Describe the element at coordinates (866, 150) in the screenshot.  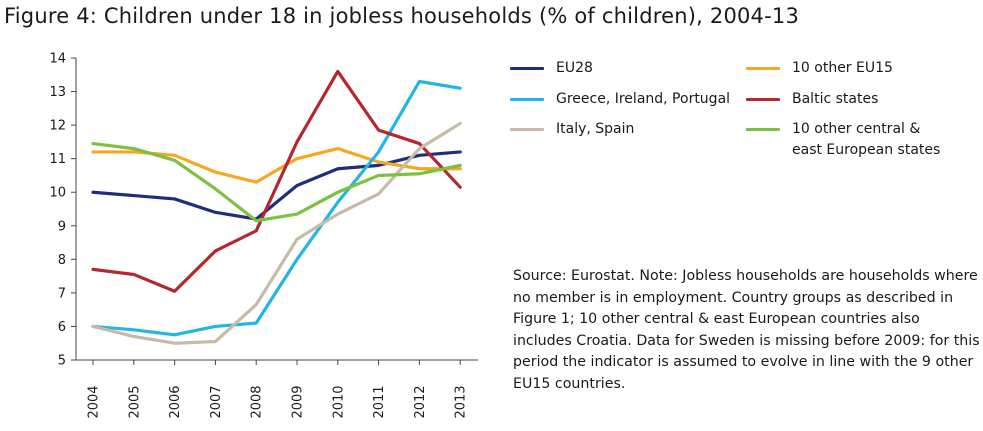
I see `legend-label-cee-line2: east European states` at that location.